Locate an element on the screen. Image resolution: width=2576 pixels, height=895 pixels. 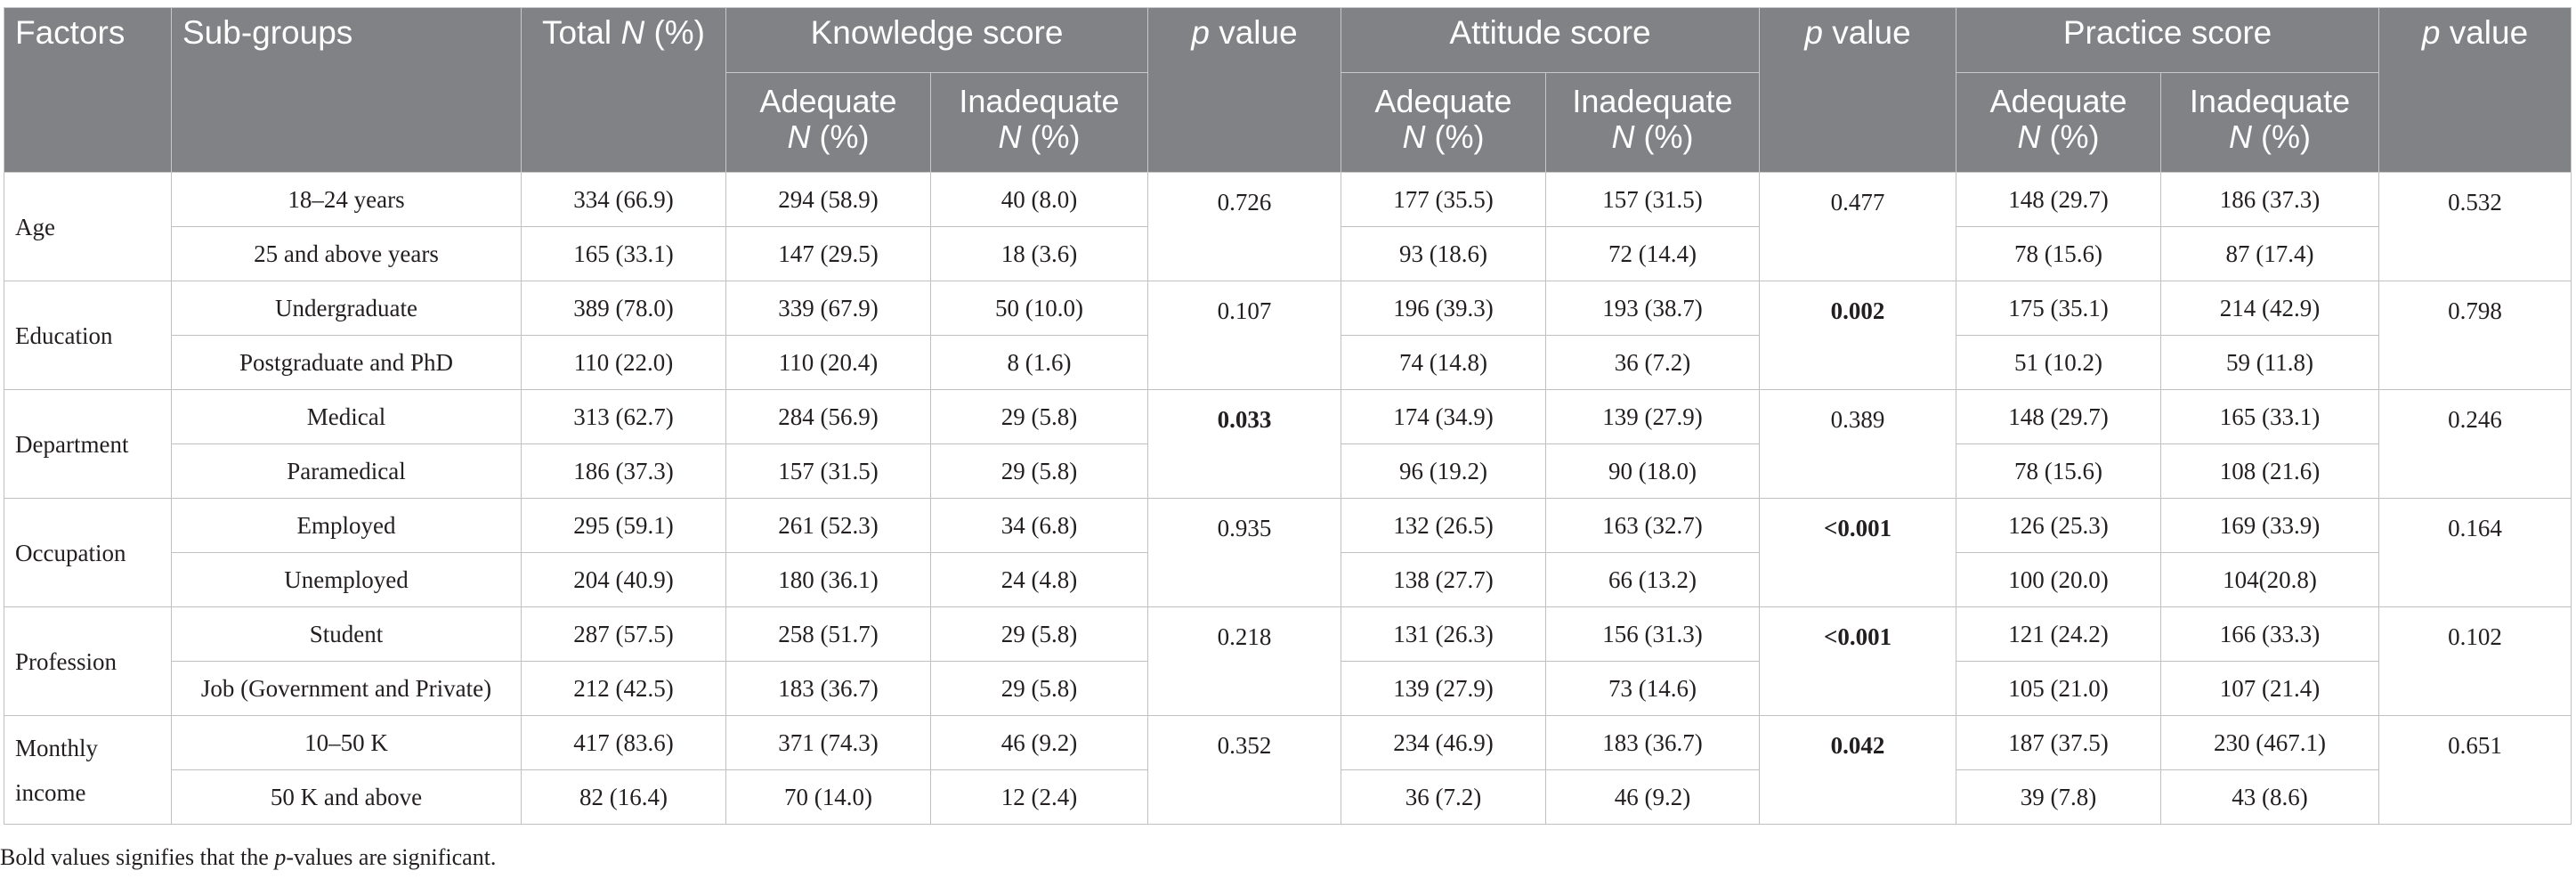
header-practice-inadequate: Inadequate N (%) is located at coordinates (2270, 122).